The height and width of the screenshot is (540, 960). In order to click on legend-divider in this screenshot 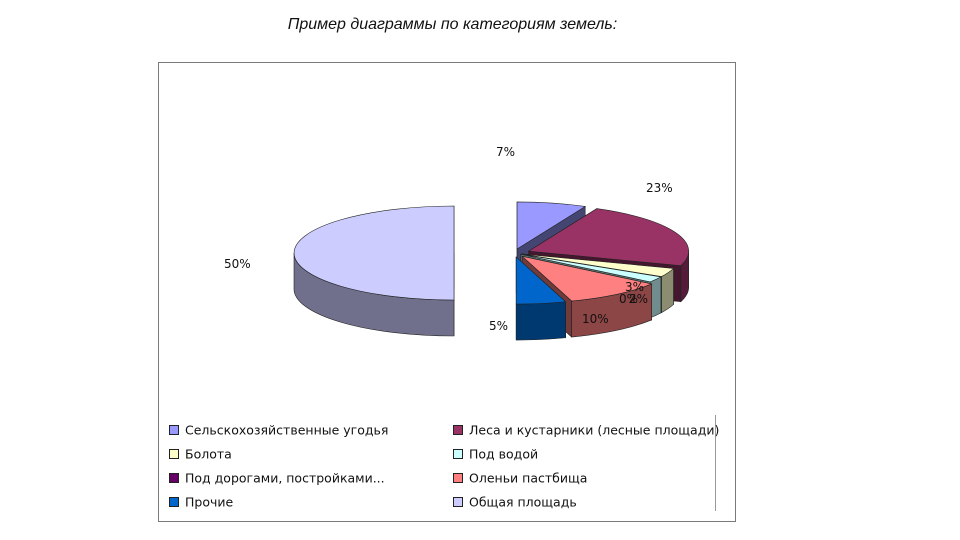, I will do `click(715, 463)`.